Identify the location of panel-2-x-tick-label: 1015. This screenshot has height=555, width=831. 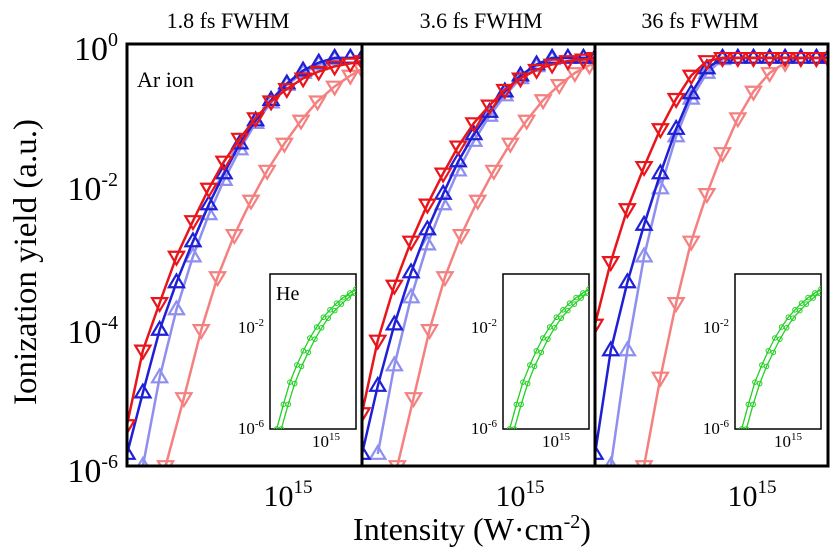
(520, 495).